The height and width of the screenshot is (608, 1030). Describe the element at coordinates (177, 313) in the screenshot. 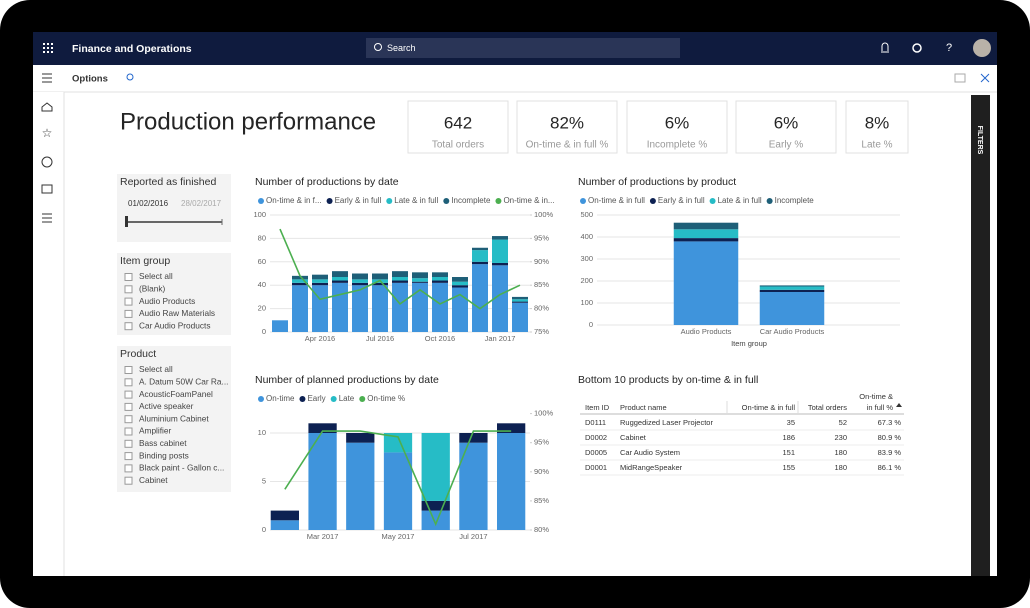

I see `slicer-option: Audio Raw Materials` at that location.